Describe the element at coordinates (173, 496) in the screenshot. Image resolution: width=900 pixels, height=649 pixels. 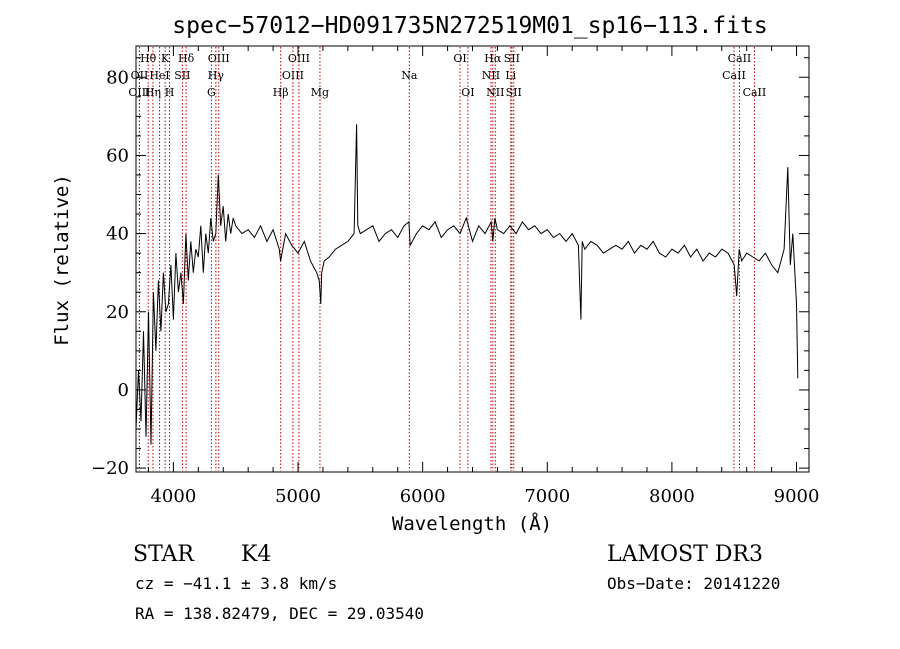
I see `x-tick-label: 4000` at that location.